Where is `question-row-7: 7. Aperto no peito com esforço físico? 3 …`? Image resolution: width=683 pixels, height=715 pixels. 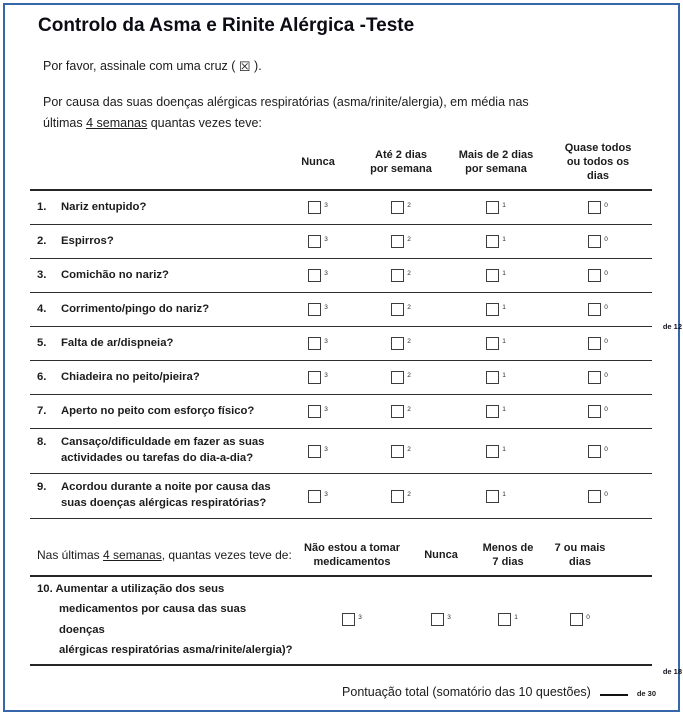 question-row-7: 7. Aperto no peito com esforço físico? 3 … is located at coordinates (341, 412).